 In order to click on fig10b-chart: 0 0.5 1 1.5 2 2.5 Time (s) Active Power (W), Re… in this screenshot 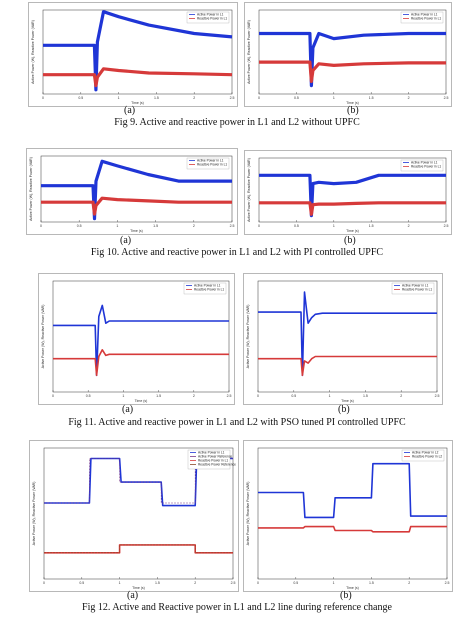, I will do `click(348, 192)`.